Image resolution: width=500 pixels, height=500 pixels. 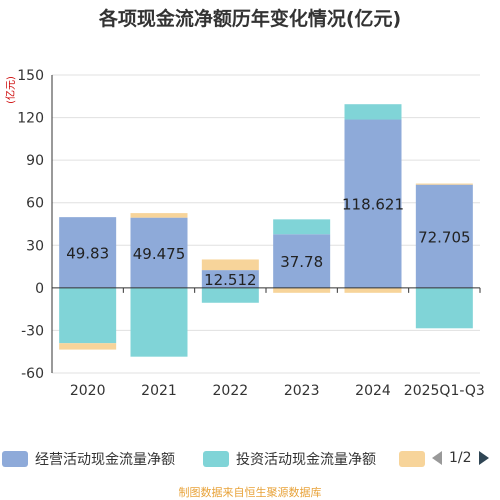 What do you see at coordinates (302, 391) in the screenshot?
I see `x-tick-label: 2023` at bounding box center [302, 391].